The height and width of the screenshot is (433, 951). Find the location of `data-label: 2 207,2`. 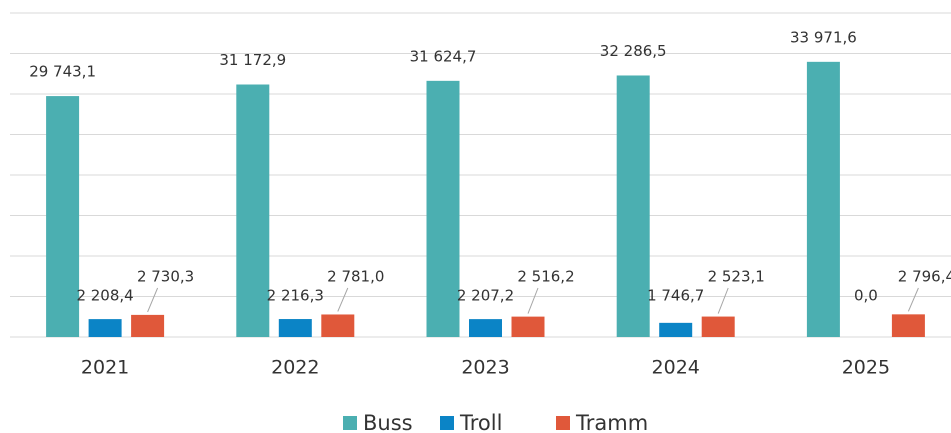

data-label: 2 207,2 is located at coordinates (485, 296).